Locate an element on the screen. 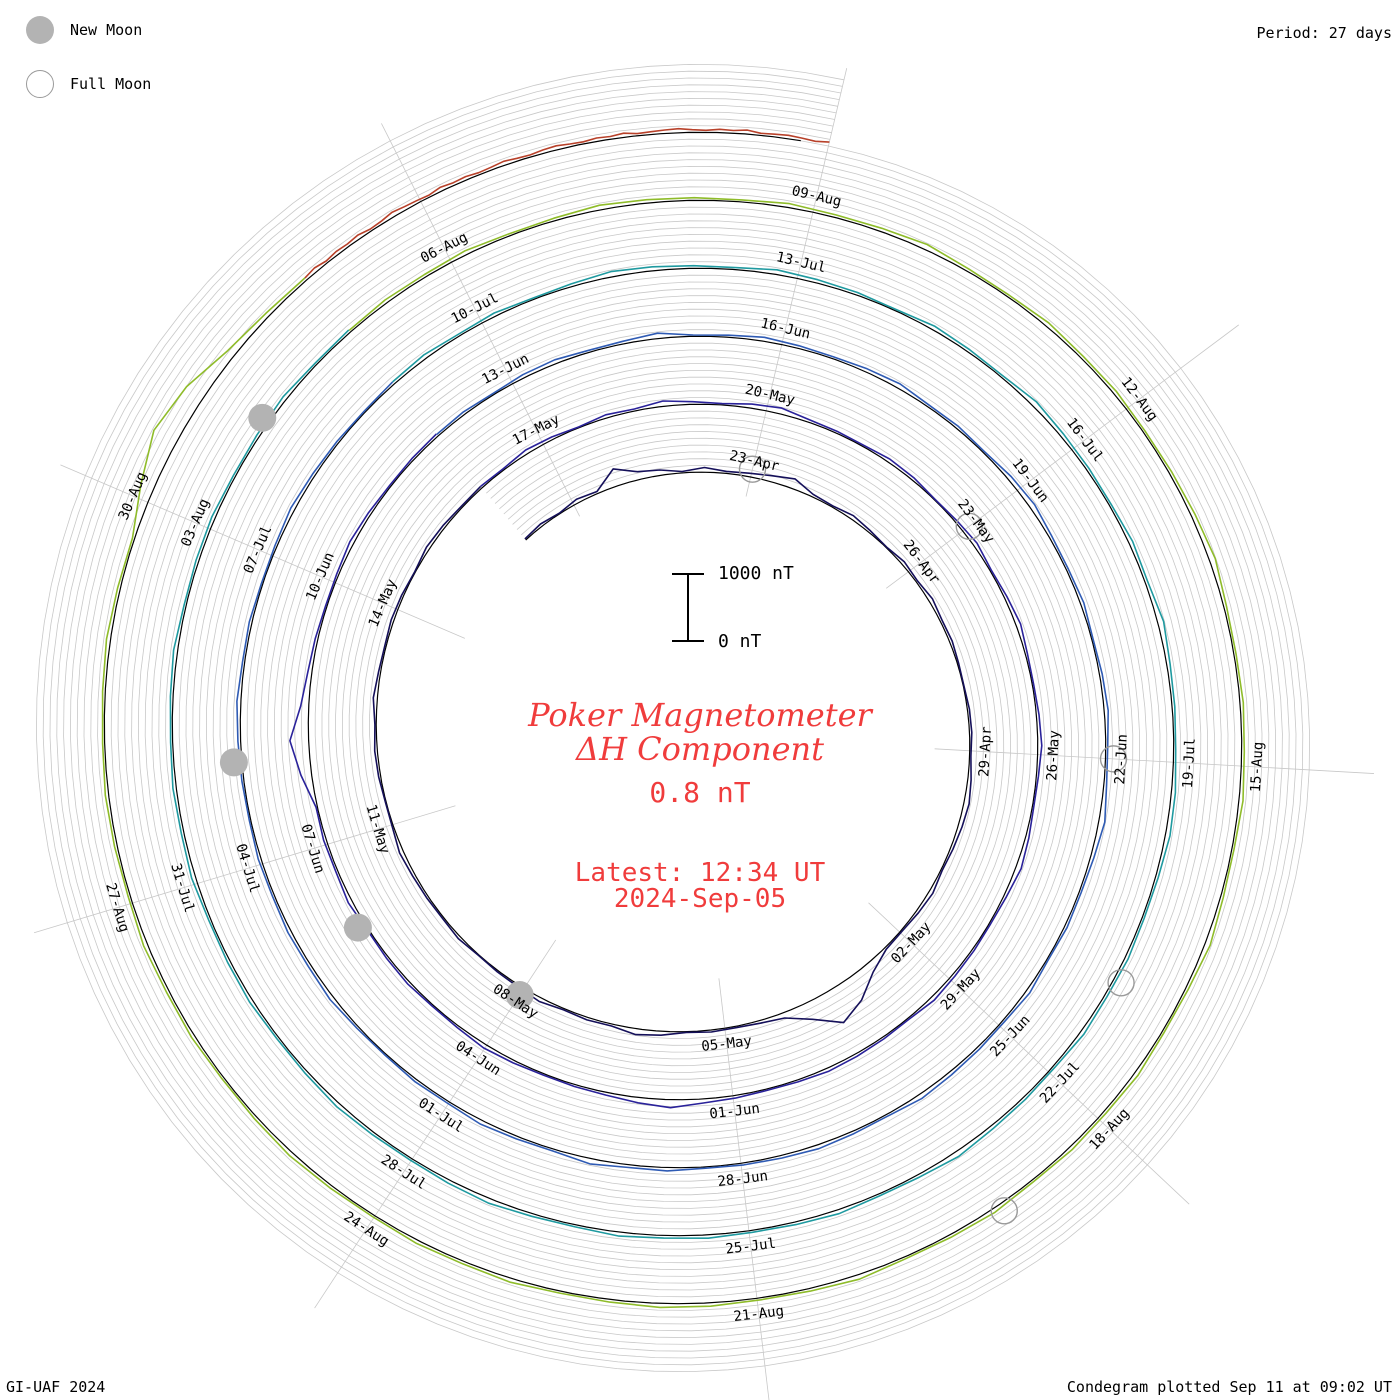 This screenshot has width=1400, height=1400. date-label: 21-Aug is located at coordinates (759, 1314).